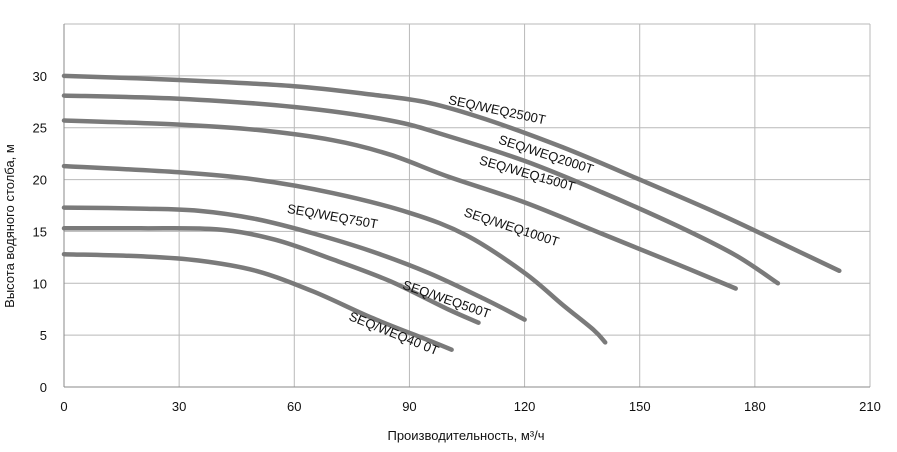  Describe the element at coordinates (40, 128) in the screenshot. I see `y-tick-label: 25` at that location.